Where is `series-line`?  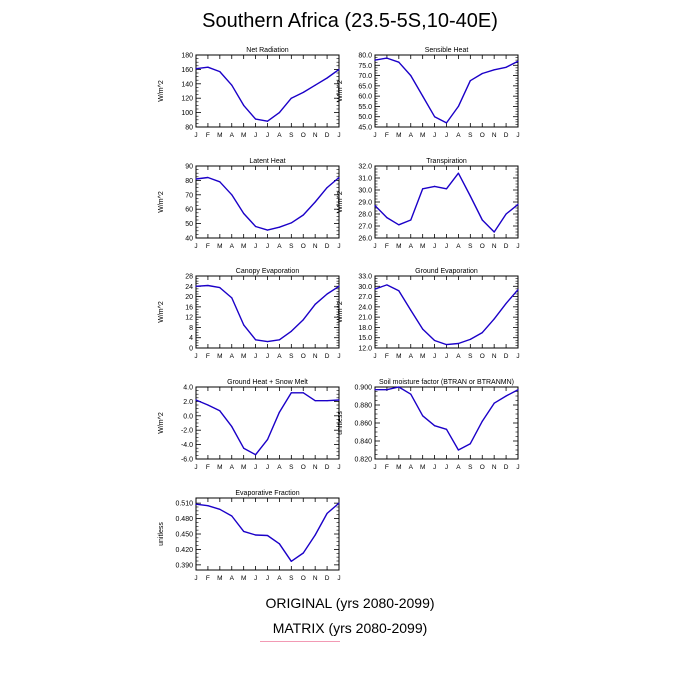 series-line is located at coordinates (267, 313).